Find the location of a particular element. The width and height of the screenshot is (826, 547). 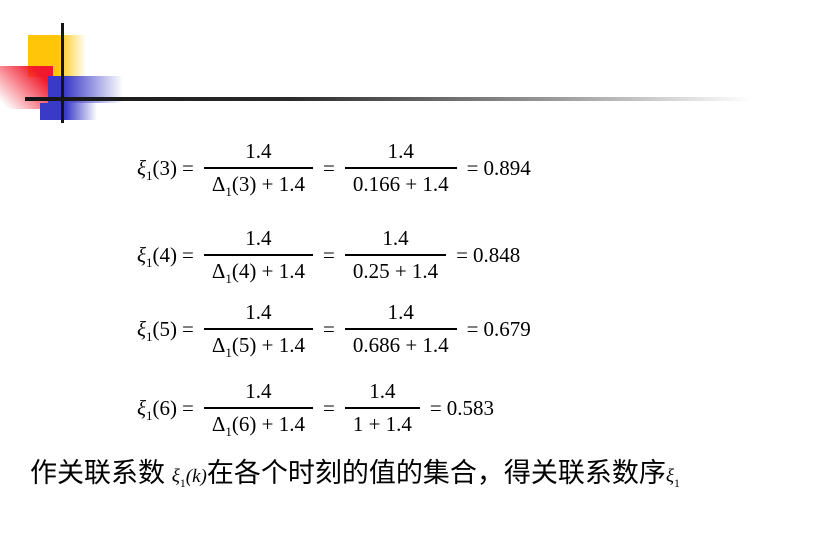

caption-xi-term: ξ1(k) is located at coordinates (189, 478).